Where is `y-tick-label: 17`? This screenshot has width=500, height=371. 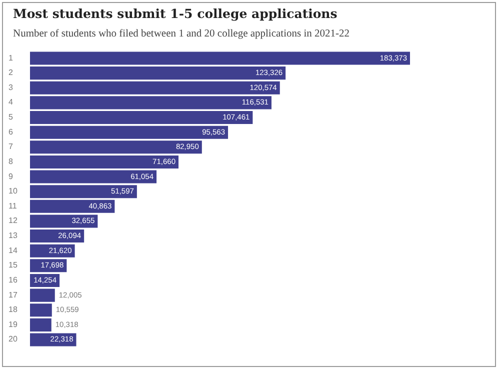 y-tick-label: 17 is located at coordinates (13, 295).